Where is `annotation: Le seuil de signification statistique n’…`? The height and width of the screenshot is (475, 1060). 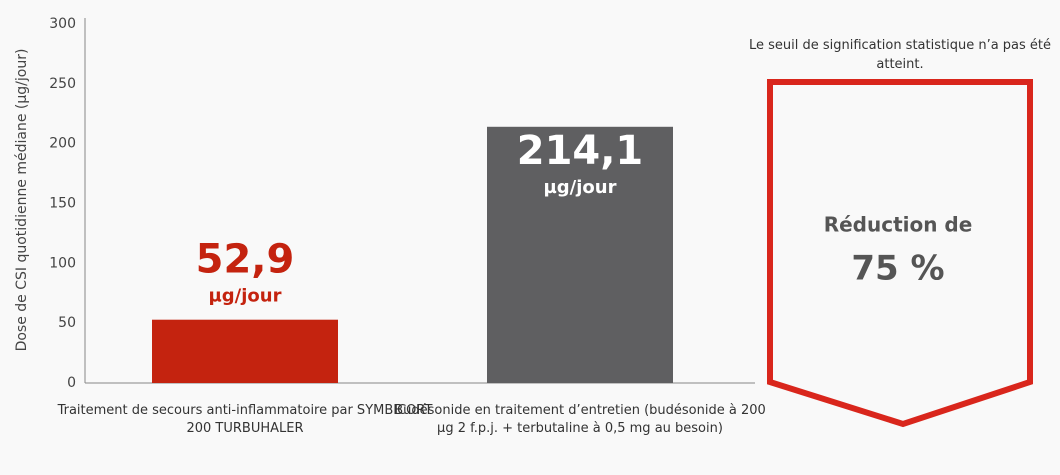
annotation: Le seuil de signification statistique n’… is located at coordinates (900, 55).